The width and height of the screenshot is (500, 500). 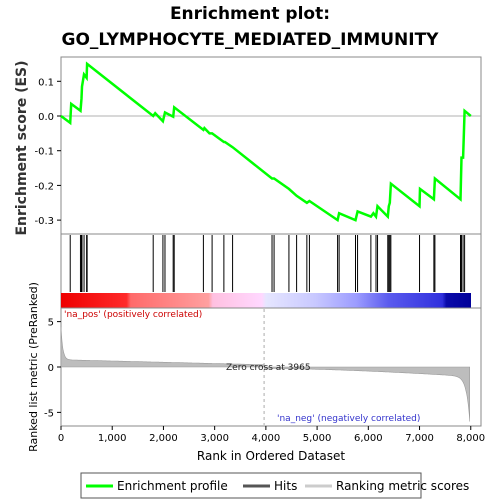 I want to click on x-tick-label: 3,000, so click(x=214, y=438).